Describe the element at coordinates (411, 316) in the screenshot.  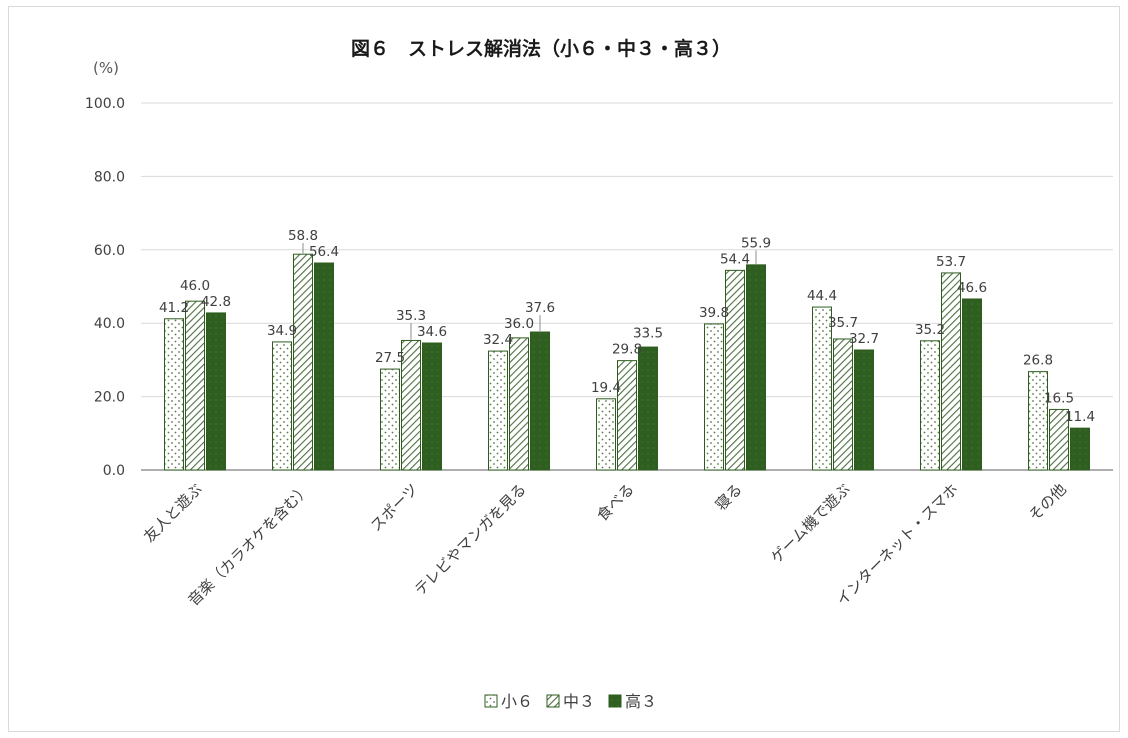
I see `data-label-c3: 35.3` at that location.